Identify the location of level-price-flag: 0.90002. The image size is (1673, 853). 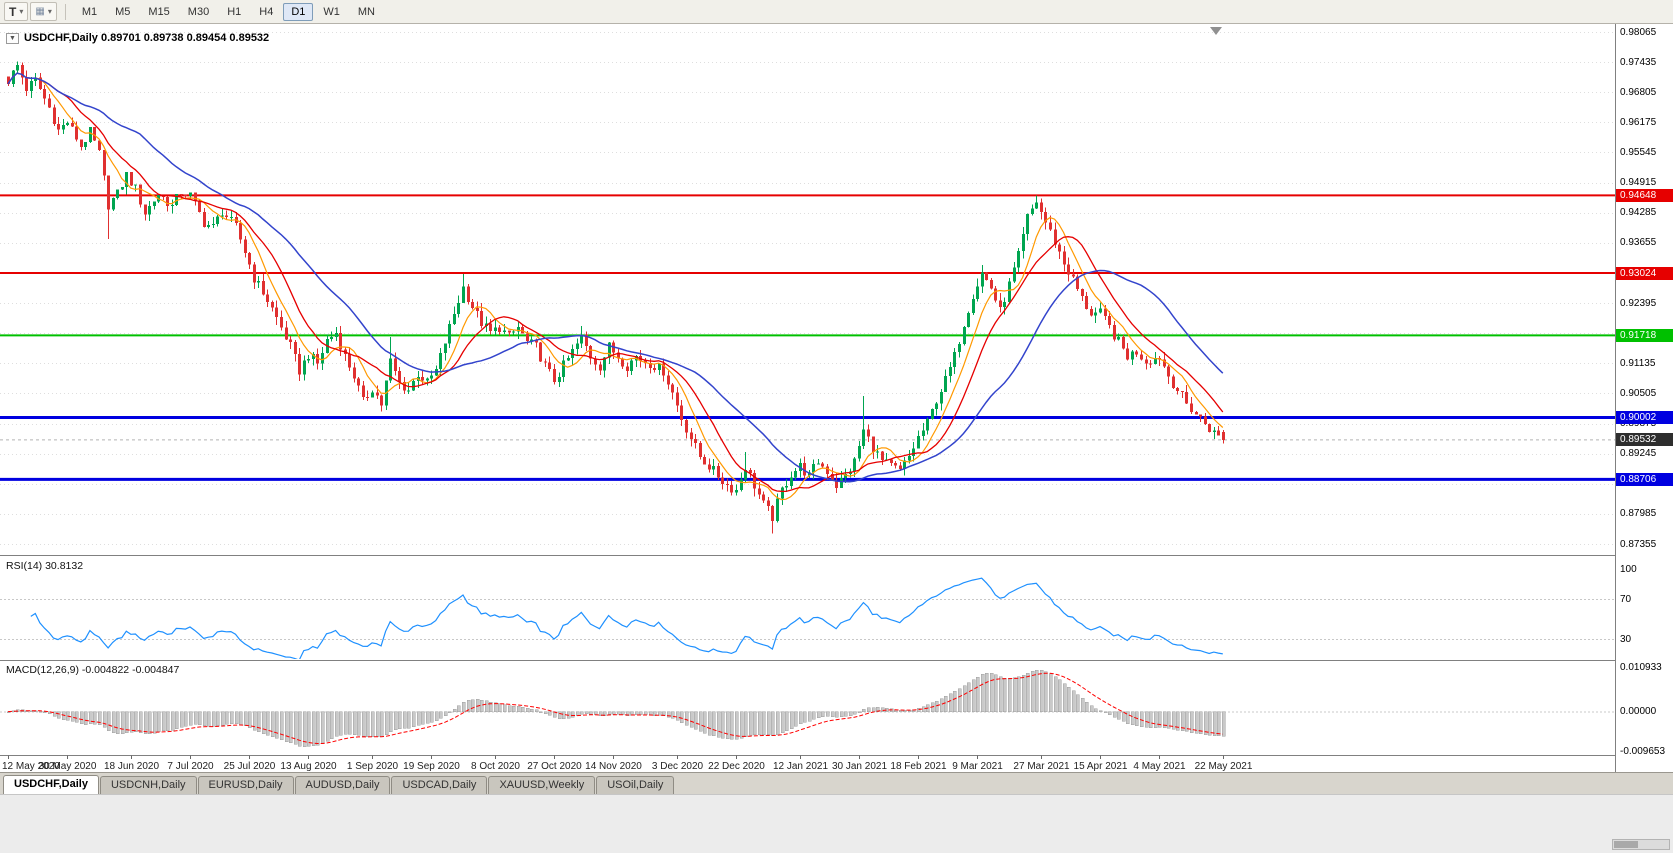
(1644, 417).